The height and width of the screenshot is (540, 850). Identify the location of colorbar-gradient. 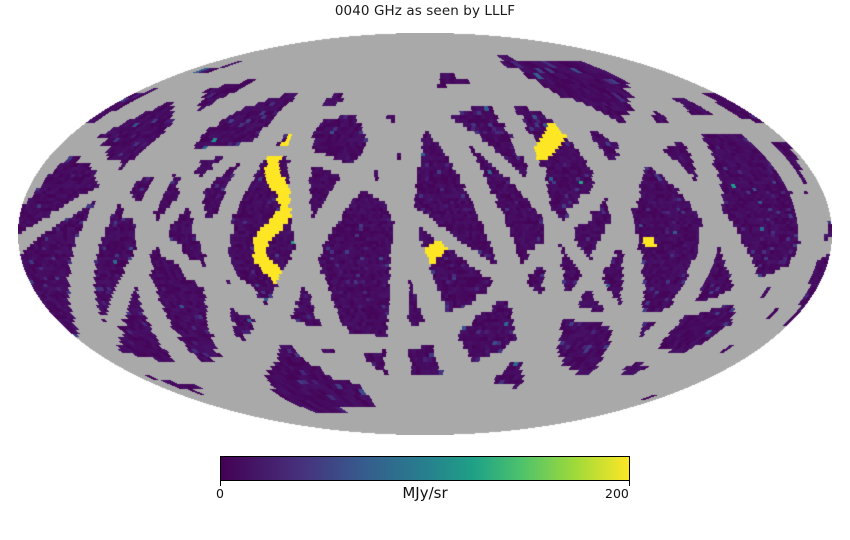
(425, 468).